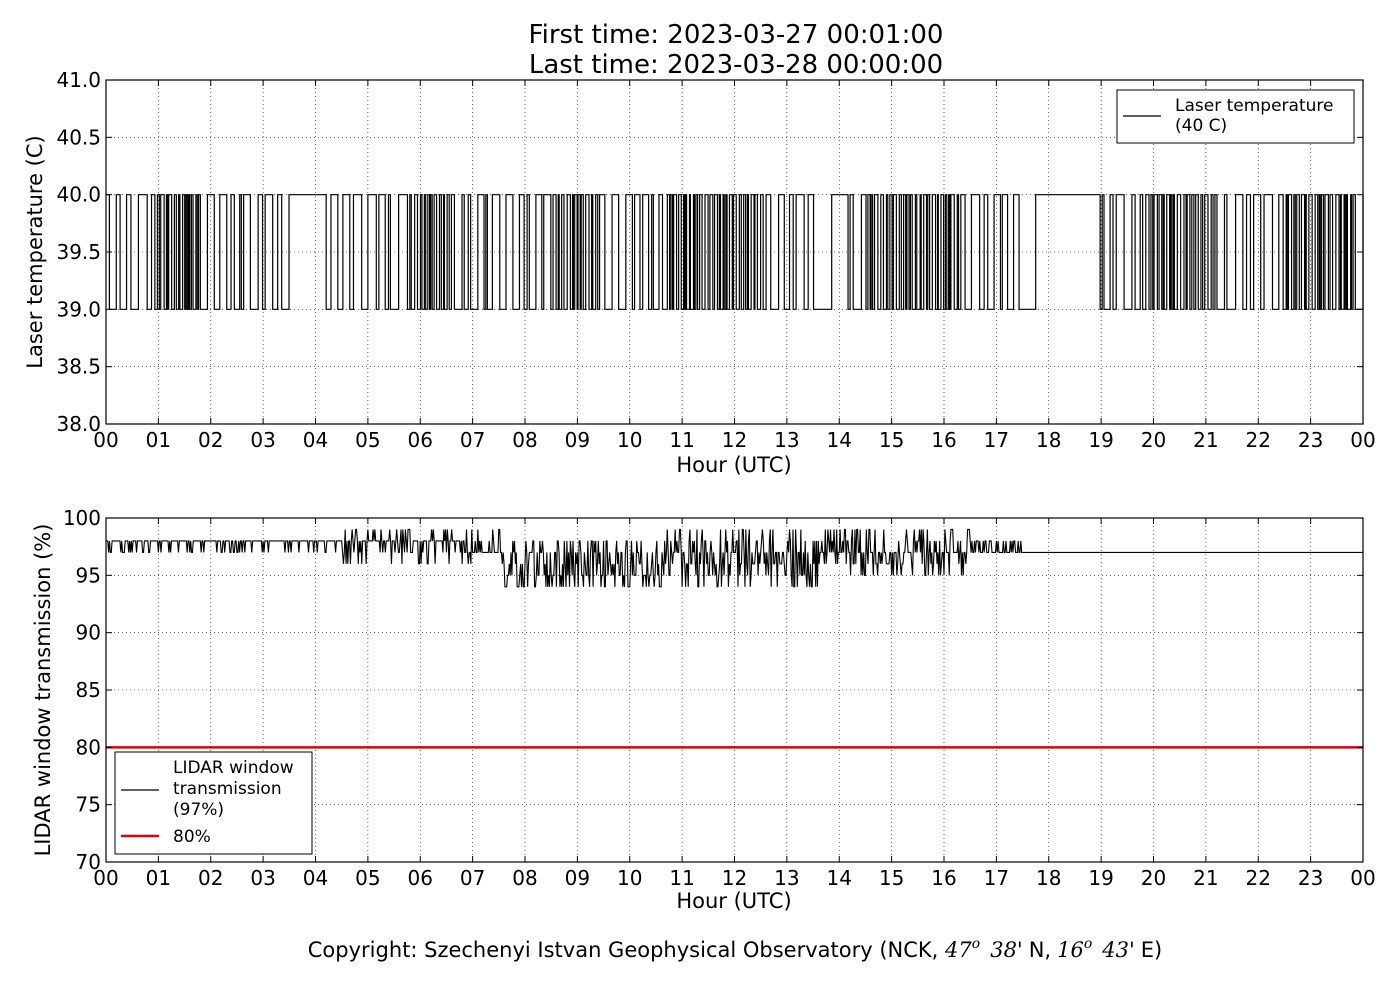  I want to click on lidar-transmission-y-tick-label: 70, so click(88, 862).